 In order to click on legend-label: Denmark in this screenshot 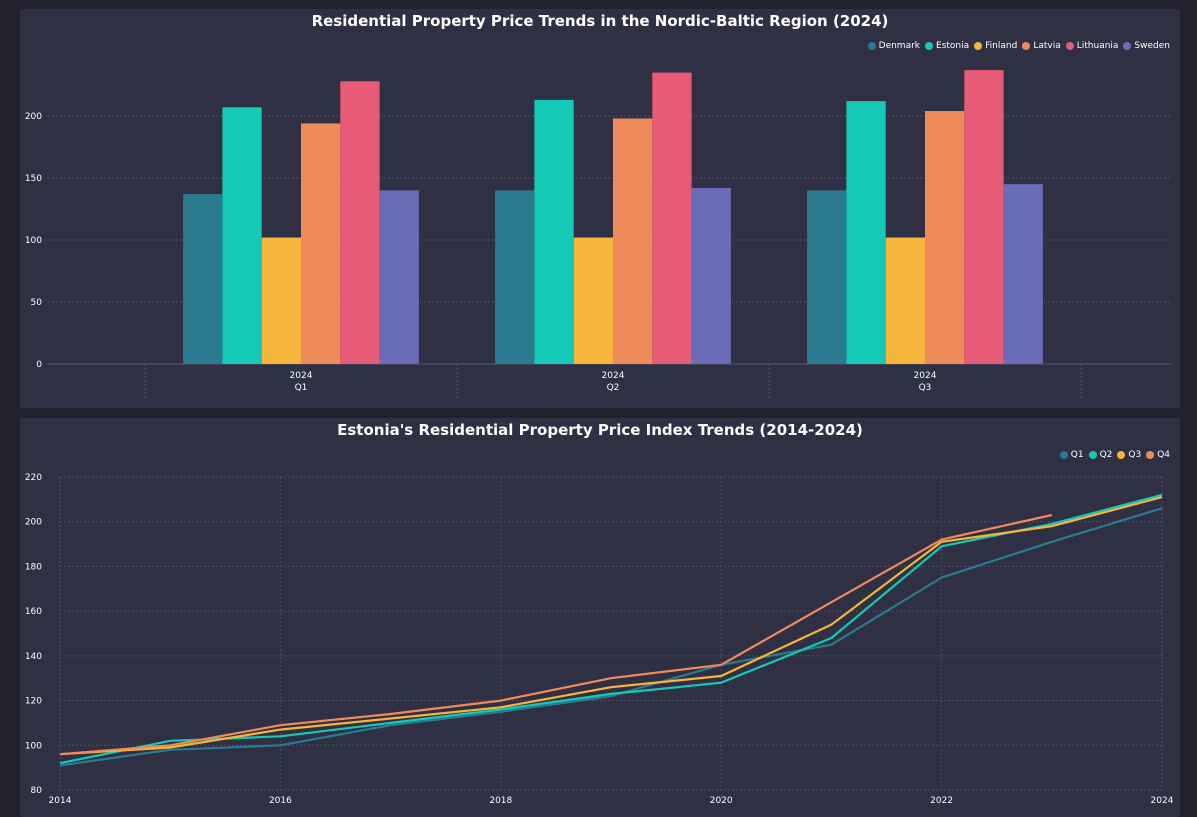, I will do `click(899, 46)`.